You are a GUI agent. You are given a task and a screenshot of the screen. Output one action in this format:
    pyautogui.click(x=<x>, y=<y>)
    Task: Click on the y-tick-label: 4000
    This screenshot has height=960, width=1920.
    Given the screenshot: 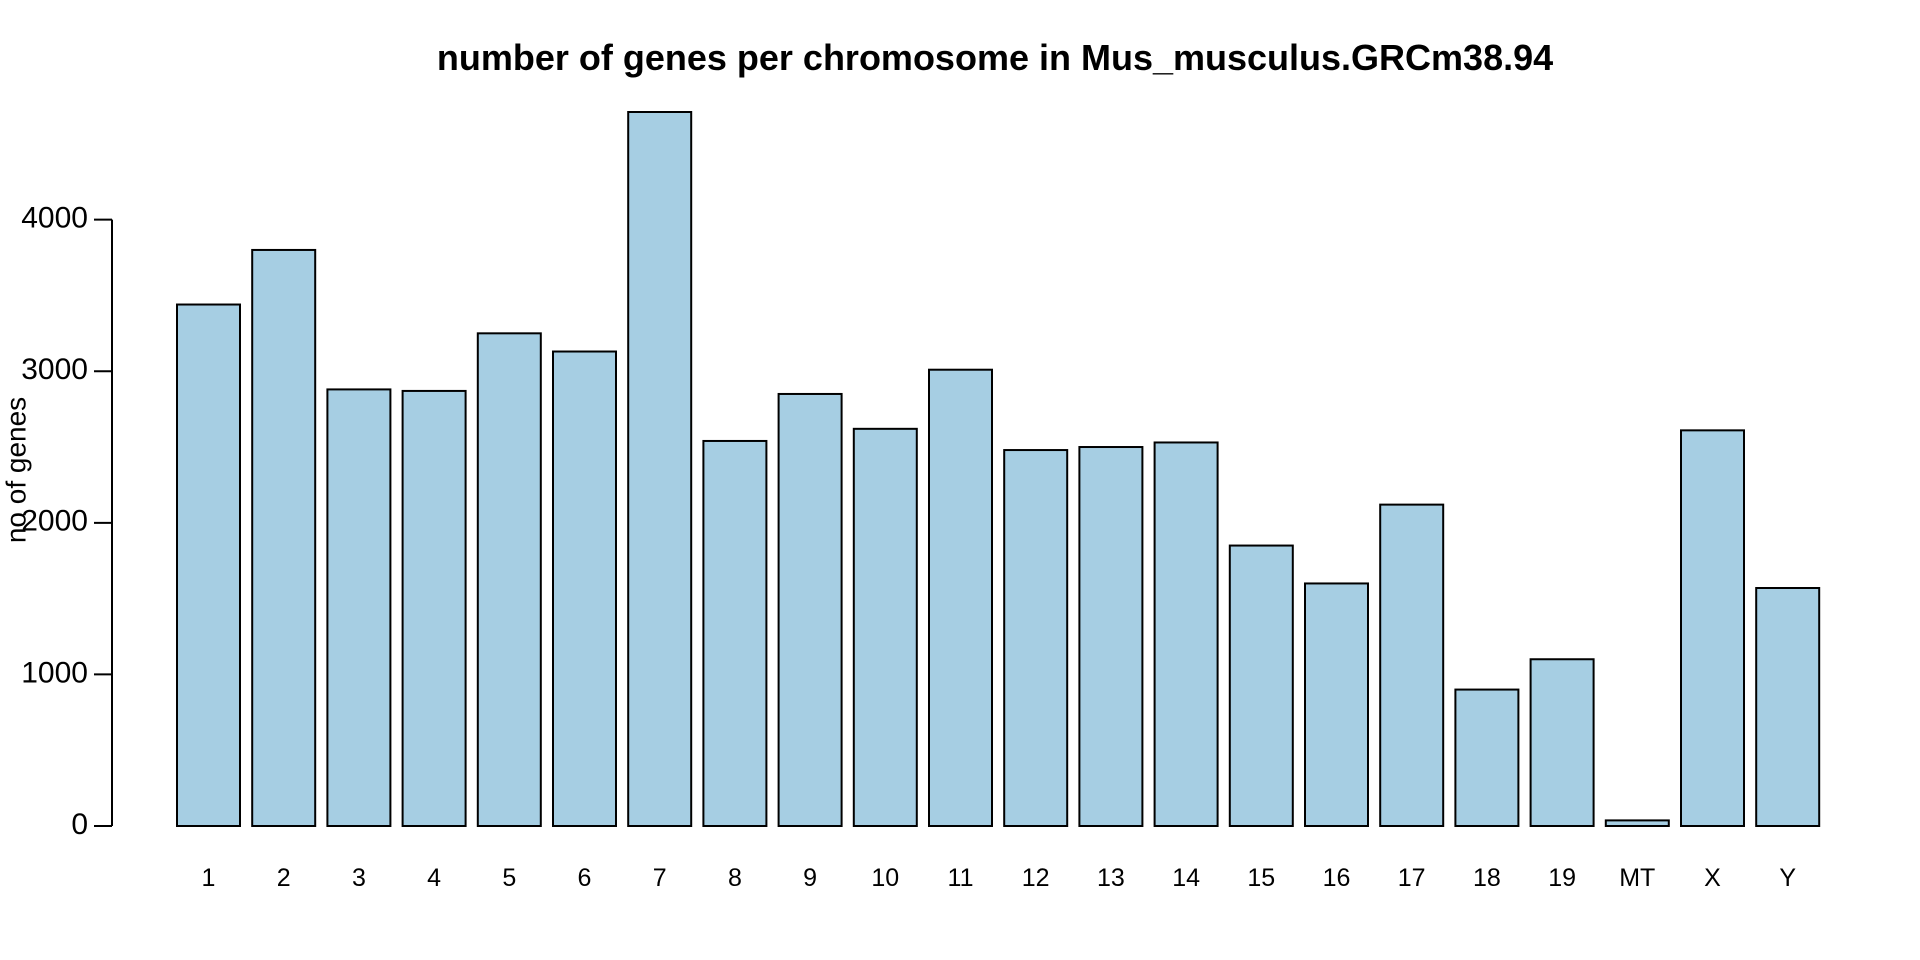 What is the action you would take?
    pyautogui.click(x=54, y=218)
    